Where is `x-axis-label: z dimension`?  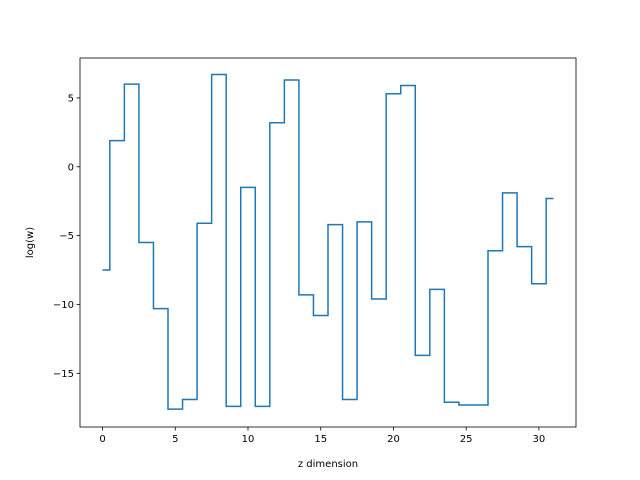
x-axis-label: z dimension is located at coordinates (328, 464).